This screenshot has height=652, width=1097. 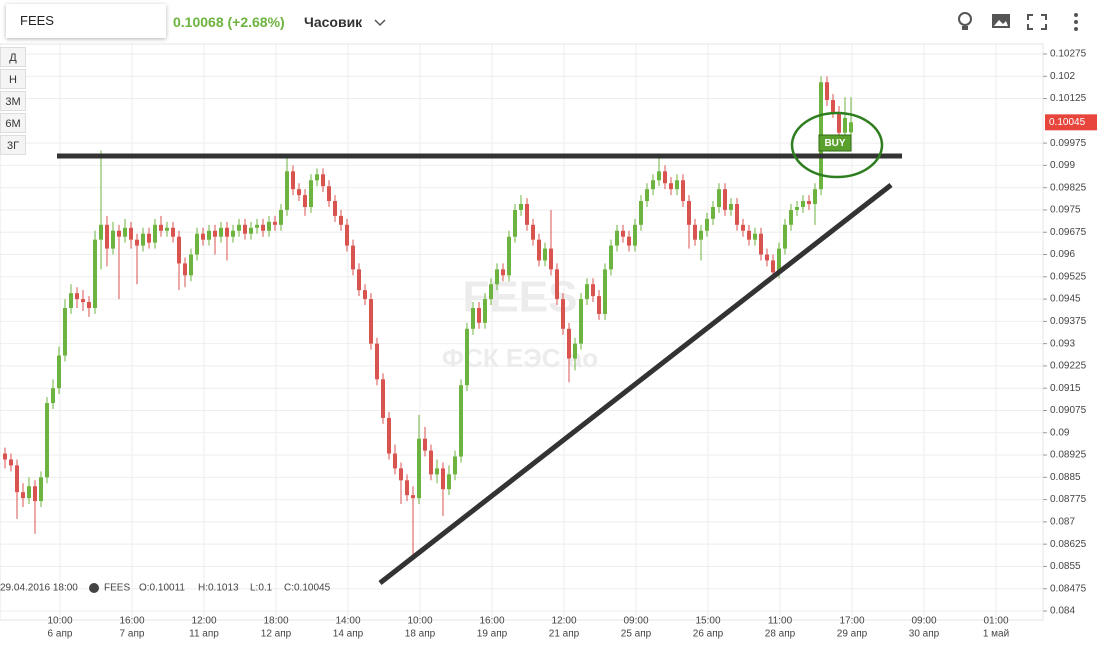 What do you see at coordinates (13, 145) in the screenshot?
I see `range-button: 3Г` at bounding box center [13, 145].